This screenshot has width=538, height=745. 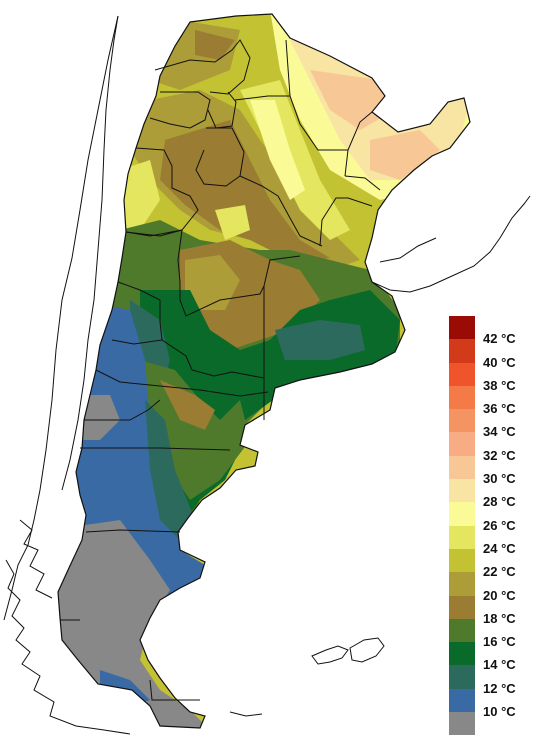 What do you see at coordinates (489, 400) in the screenshot?
I see `legend-item: 36 °C` at bounding box center [489, 400].